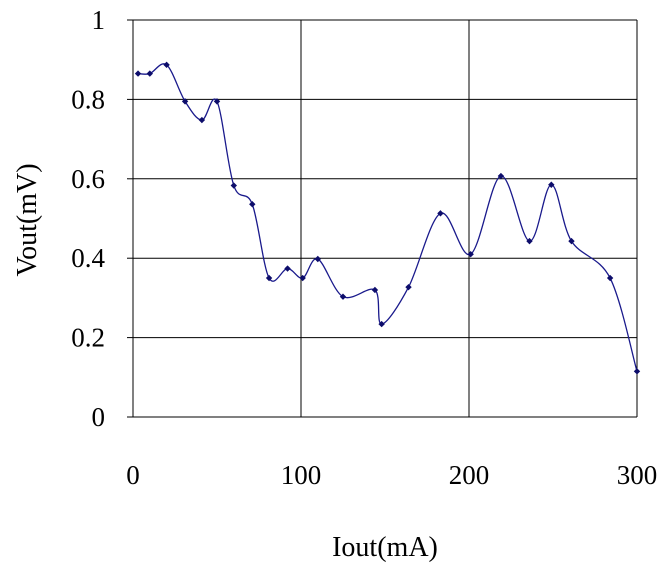  I want to click on x-tick-label-3: 300, so click(637, 475).